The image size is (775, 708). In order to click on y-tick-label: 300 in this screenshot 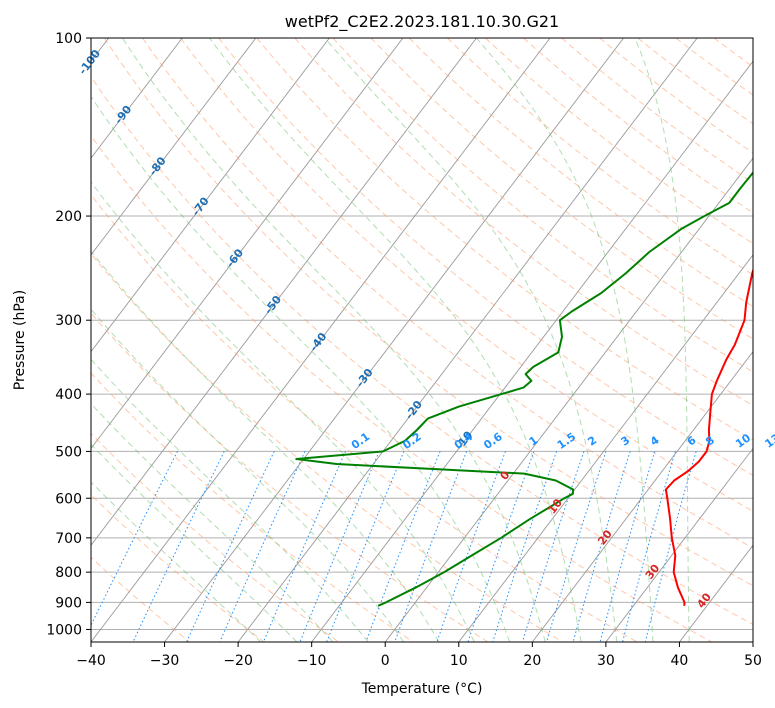, I will do `click(68, 321)`.